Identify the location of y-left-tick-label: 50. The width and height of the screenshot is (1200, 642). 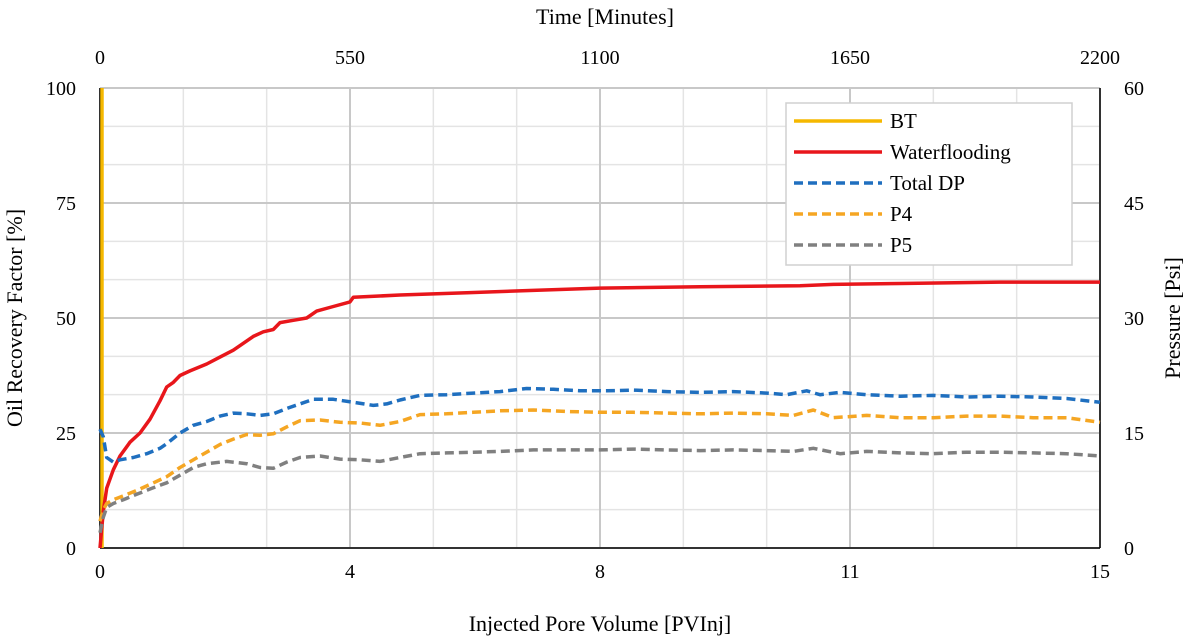
(66, 319).